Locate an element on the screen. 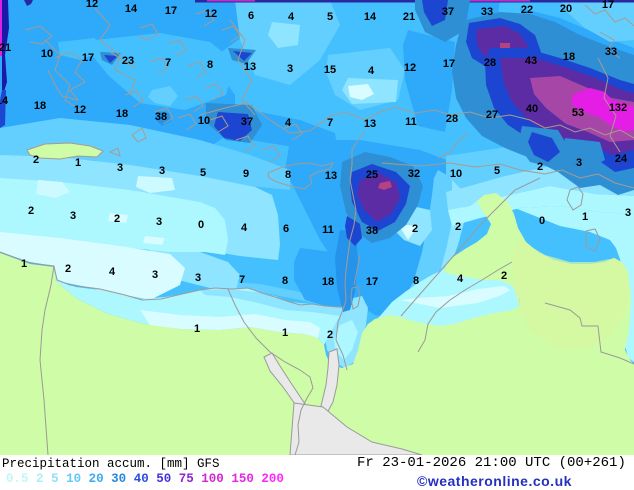 This screenshot has width=634, height=490. svg-text: 27 is located at coordinates (492, 115).